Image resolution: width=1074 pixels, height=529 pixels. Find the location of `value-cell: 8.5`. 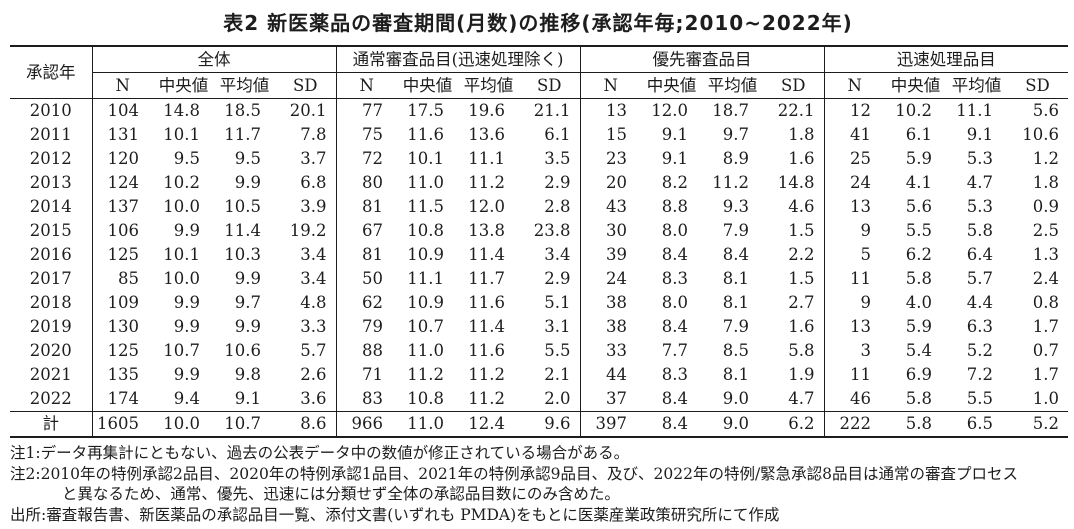

value-cell: 8.5 is located at coordinates (735, 350).